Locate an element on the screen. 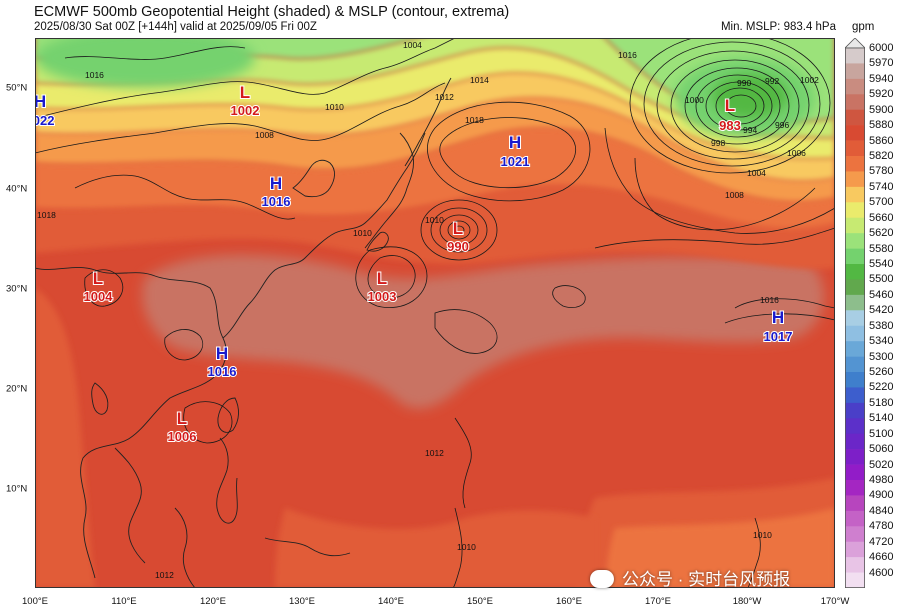 The height and width of the screenshot is (613, 904). colorbar-label: 4780 is located at coordinates (881, 526).